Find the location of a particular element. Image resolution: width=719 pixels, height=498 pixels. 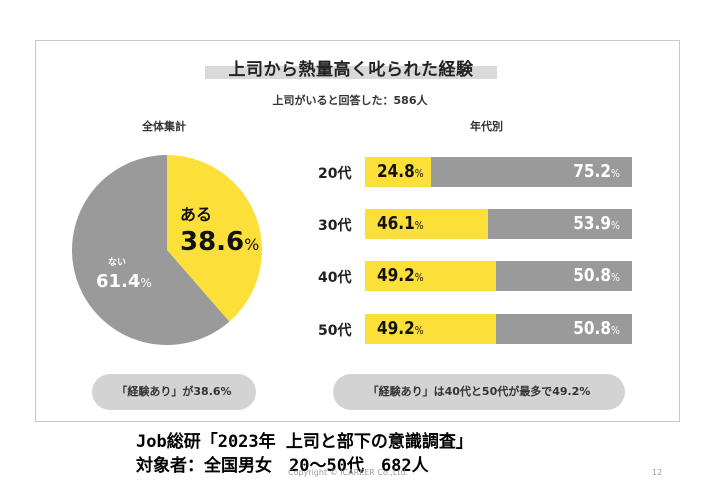

chart-title: 上司から熱量高く叱られた経験 is located at coordinates (351, 70).